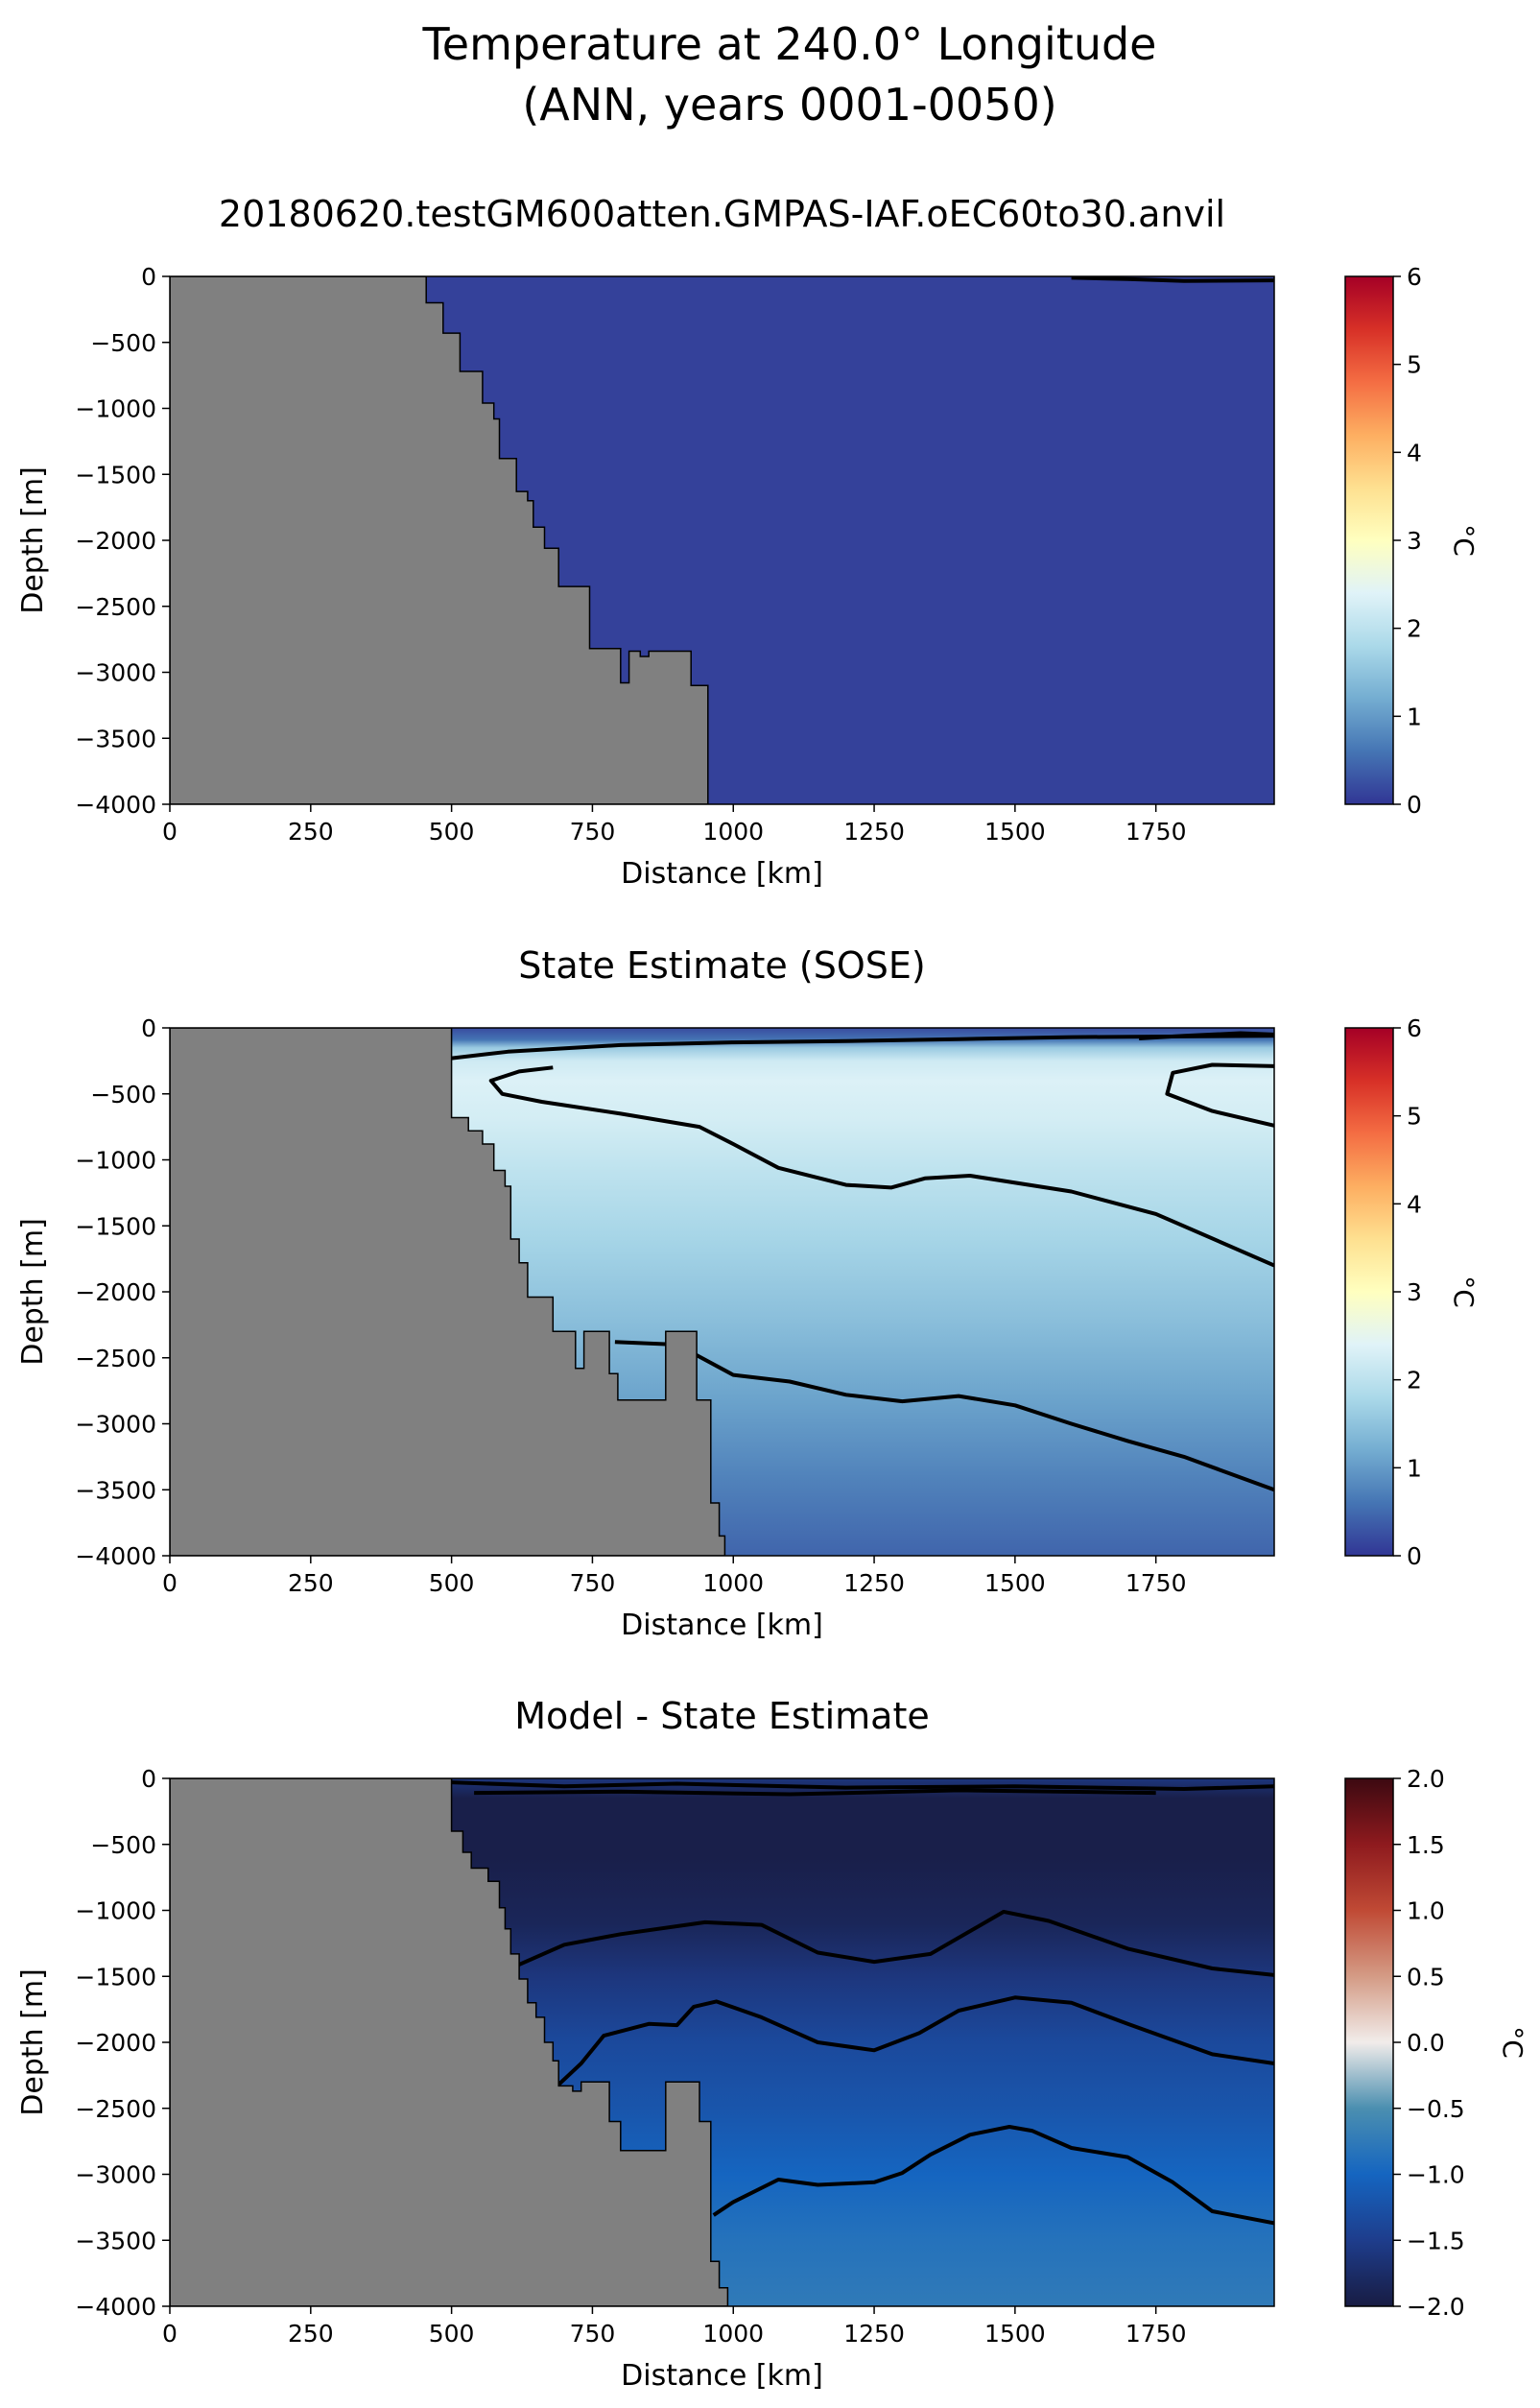 The width and height of the screenshot is (1540, 2408). I want to click on colorbar-tick-label: 1, so click(1414, 1468).